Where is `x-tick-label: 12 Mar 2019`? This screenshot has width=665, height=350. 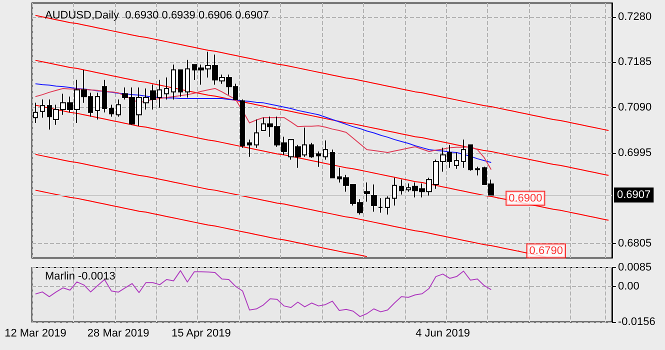
x-tick-label: 12 Mar 2019 is located at coordinates (35, 334).